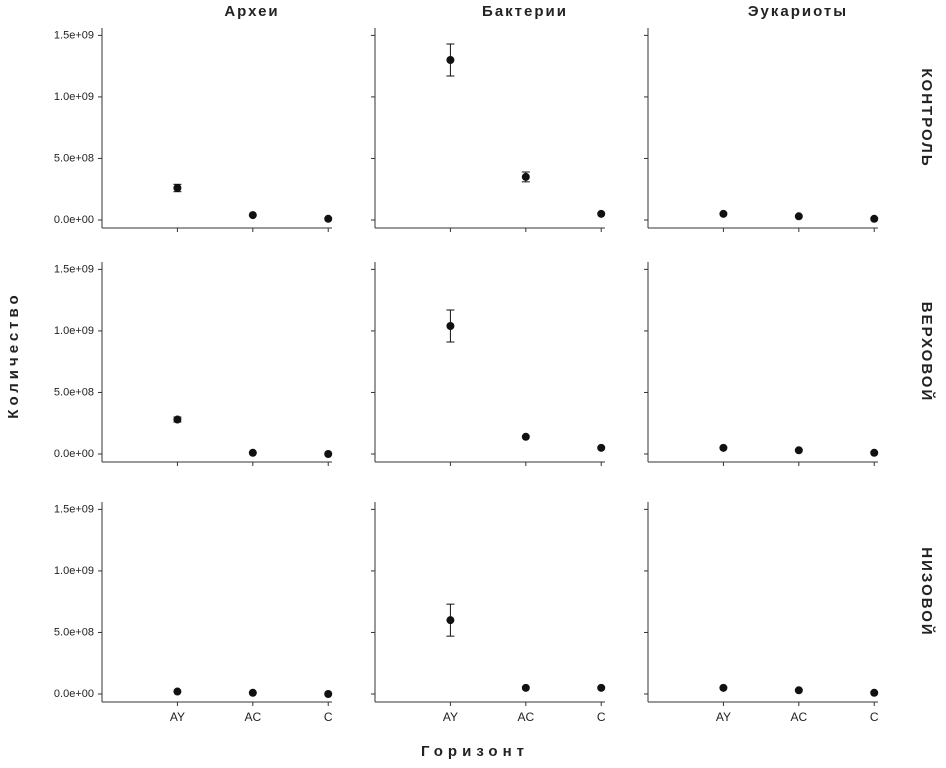 This screenshot has width=946, height=768. What do you see at coordinates (251, 11) in the screenshot?
I see `column-title: Археи` at bounding box center [251, 11].